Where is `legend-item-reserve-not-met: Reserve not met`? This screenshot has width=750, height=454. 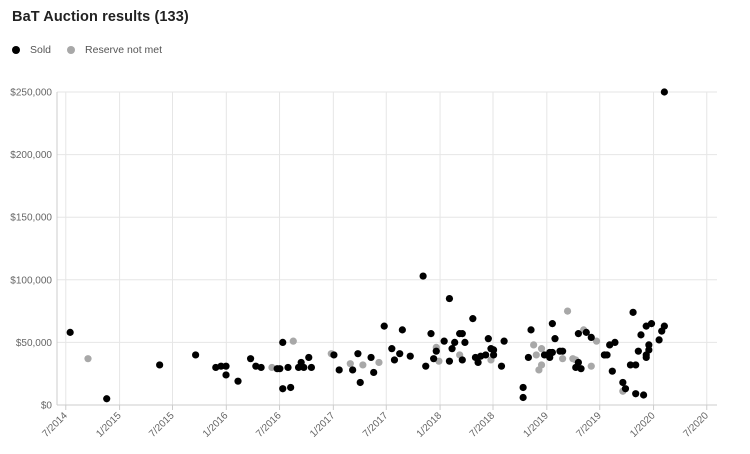 legend-item-reserve-not-met: Reserve not met is located at coordinates (114, 50).